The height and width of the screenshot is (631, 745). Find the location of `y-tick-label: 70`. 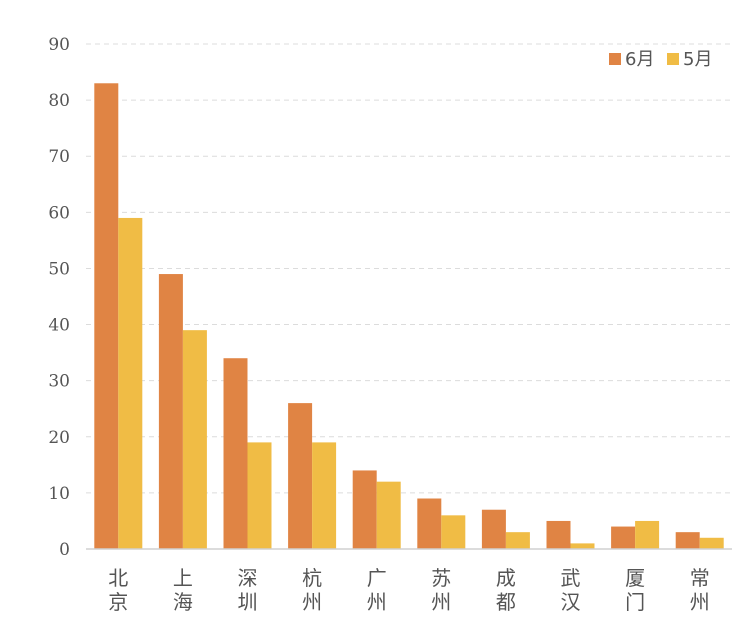

y-tick-label: 70 is located at coordinates (59, 157).